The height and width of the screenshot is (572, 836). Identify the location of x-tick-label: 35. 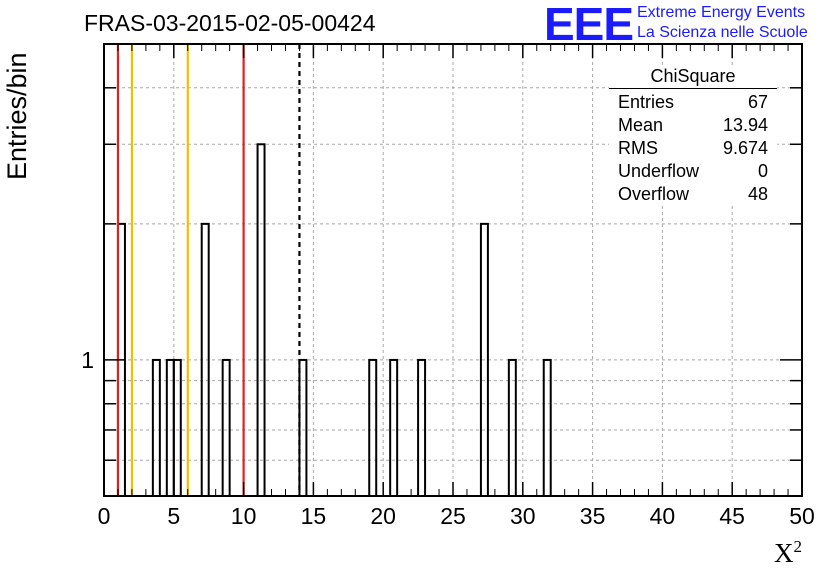
(593, 516).